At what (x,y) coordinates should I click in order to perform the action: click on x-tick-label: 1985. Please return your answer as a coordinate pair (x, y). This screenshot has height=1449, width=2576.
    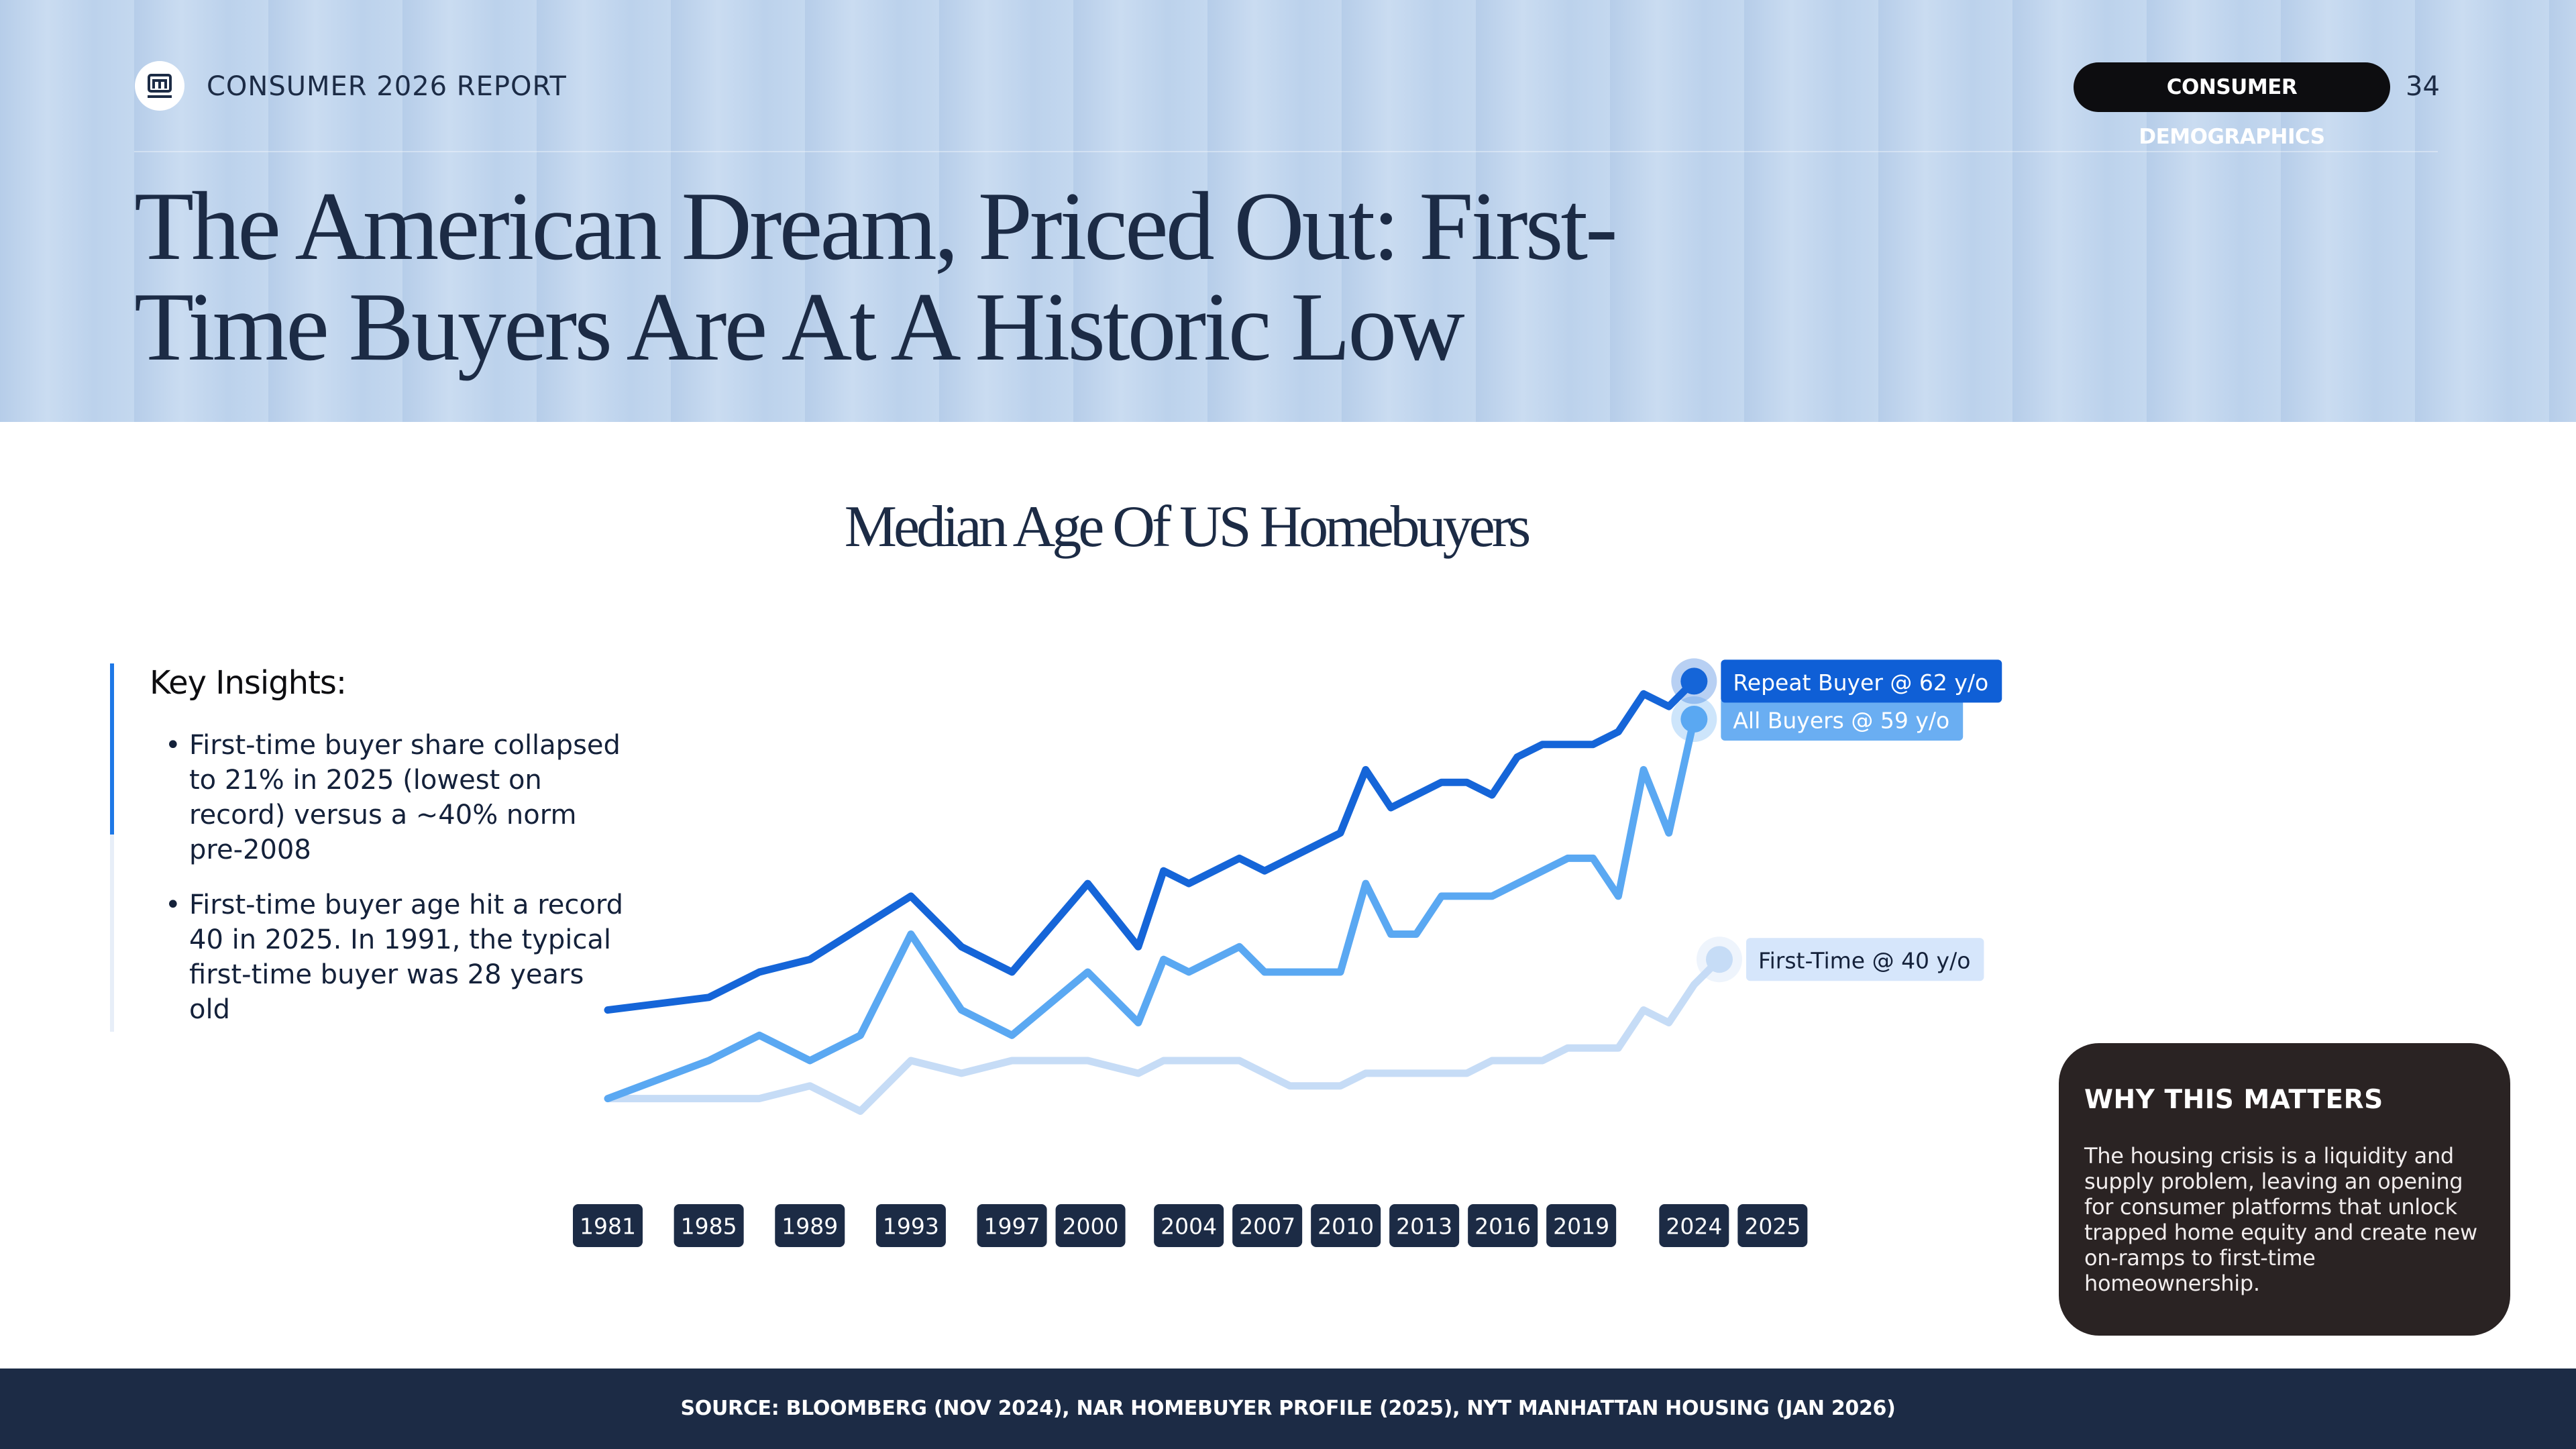
    Looking at the image, I should click on (709, 1227).